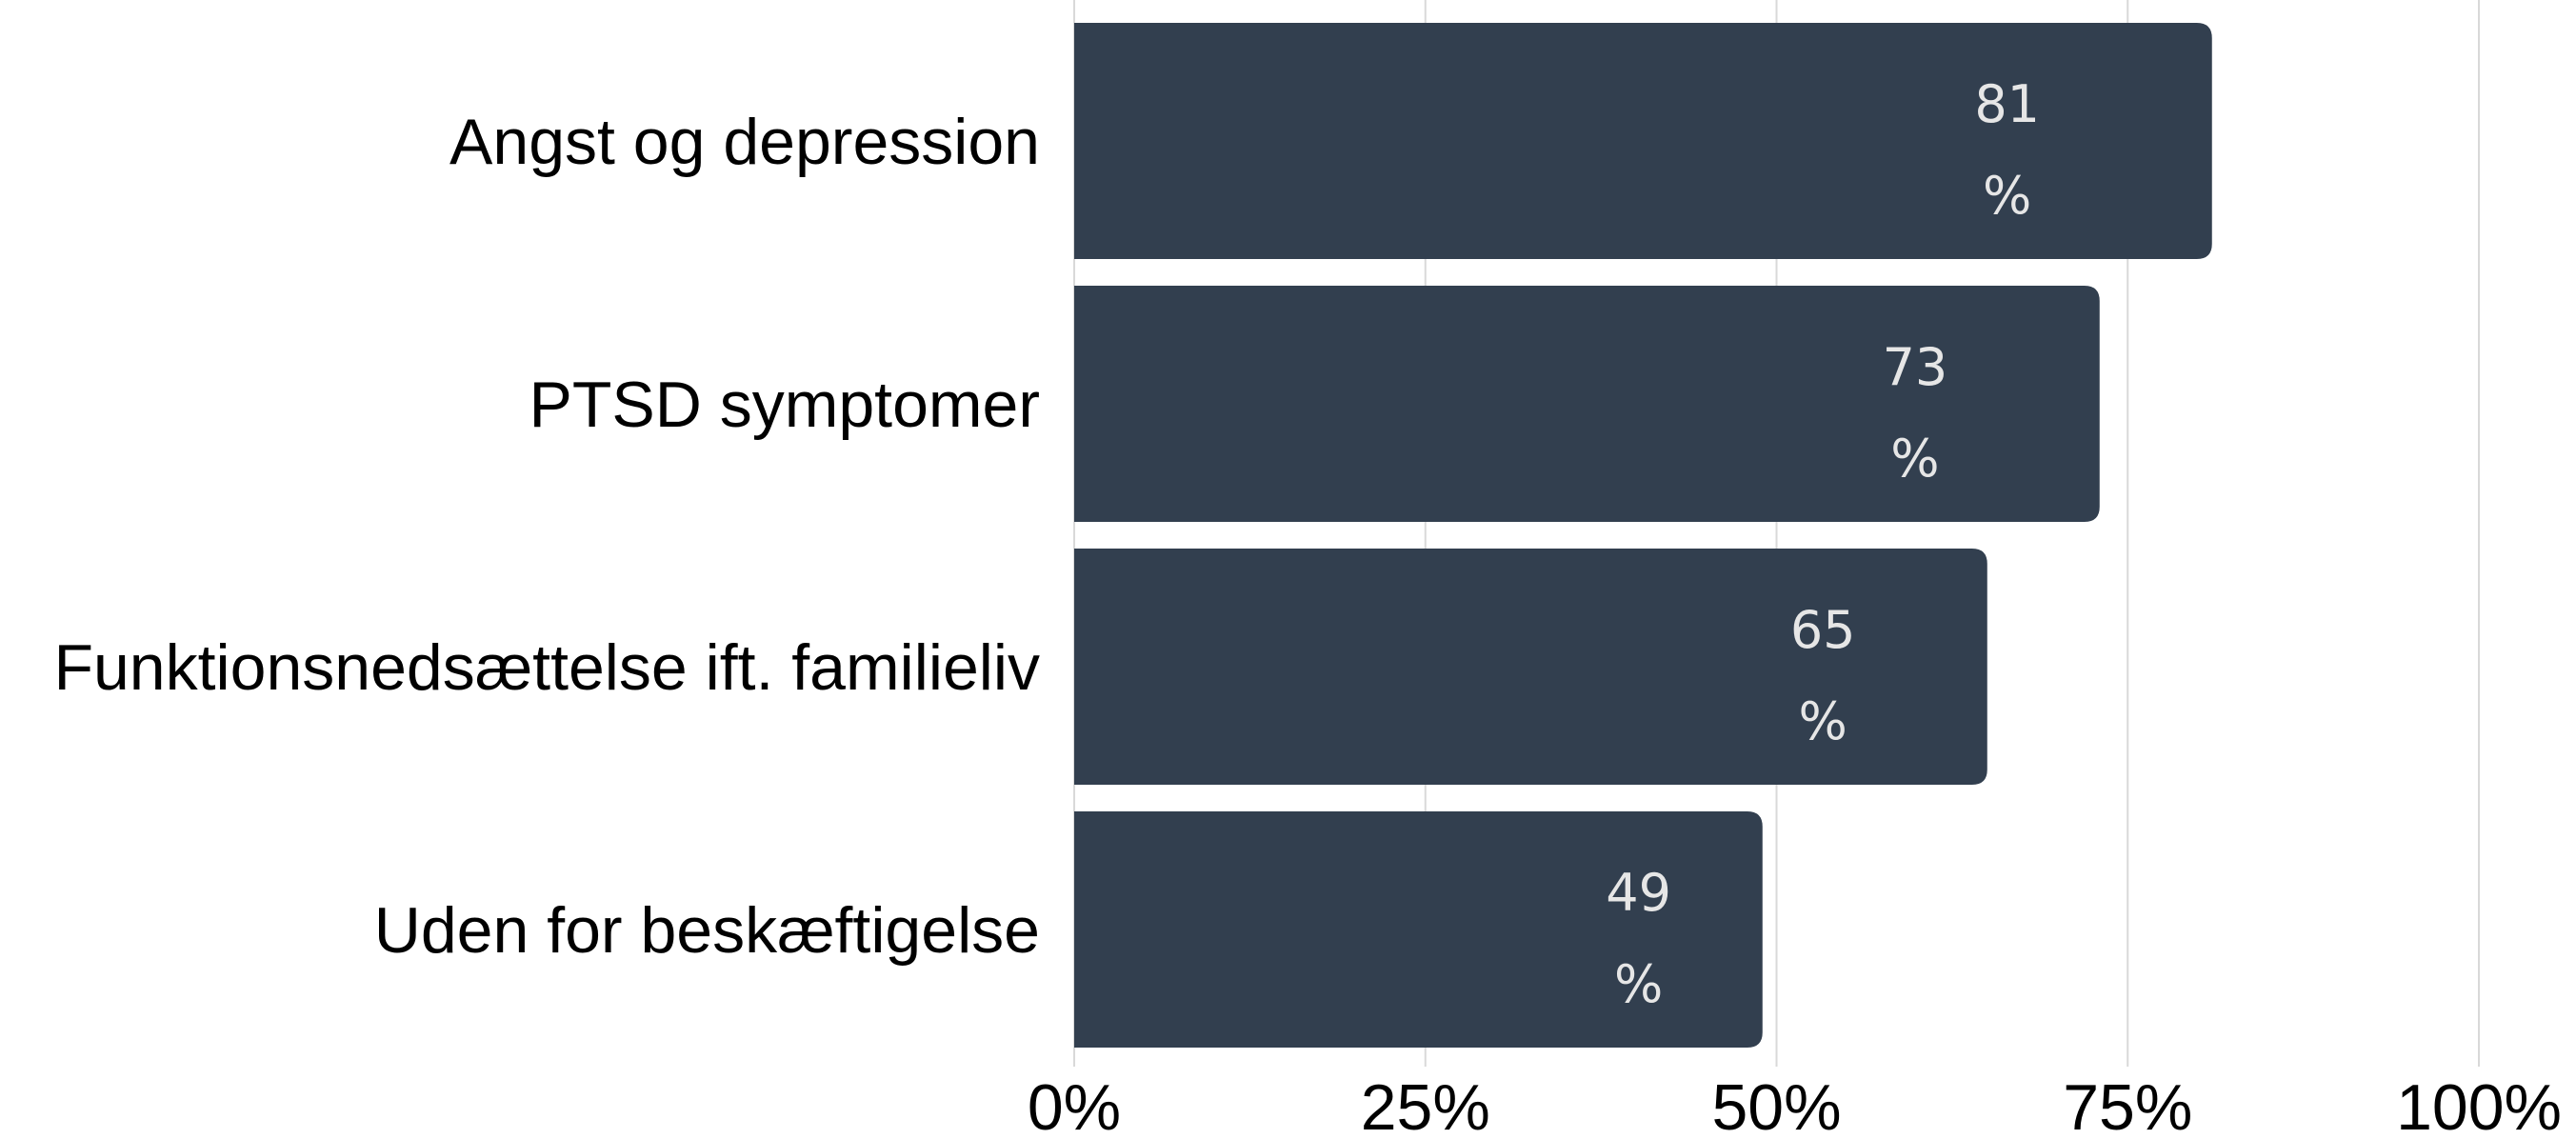  What do you see at coordinates (1823, 544) in the screenshot?
I see `data-labels: 81% 73% 65% 49%` at bounding box center [1823, 544].